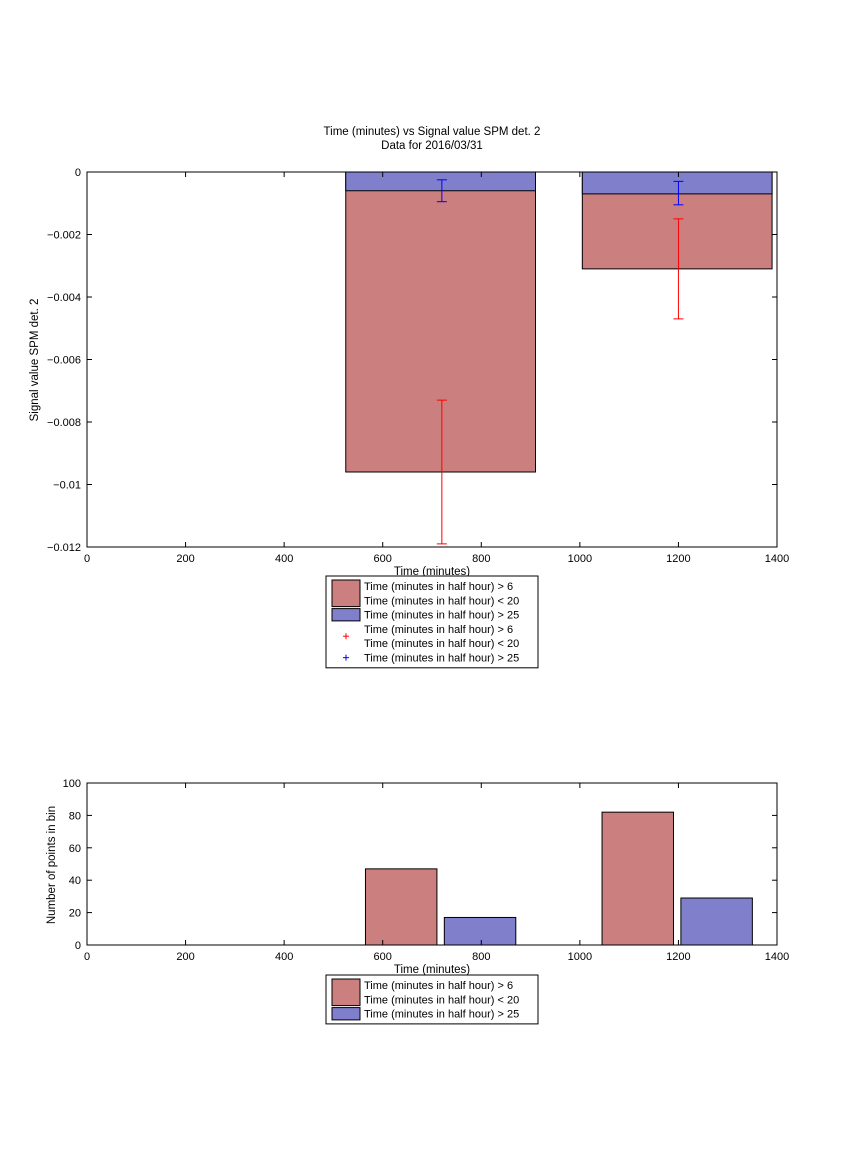 This screenshot has height=1152, width=864. What do you see at coordinates (383, 957) in the screenshot?
I see `count-xtick-label: 600` at bounding box center [383, 957].